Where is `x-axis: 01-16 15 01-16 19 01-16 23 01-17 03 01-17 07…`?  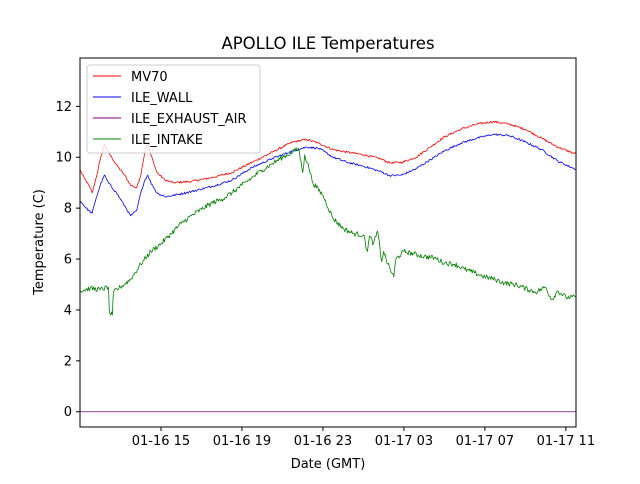
x-axis: 01-16 15 01-16 19 01-16 23 01-17 03 01-17 07… is located at coordinates (363, 438).